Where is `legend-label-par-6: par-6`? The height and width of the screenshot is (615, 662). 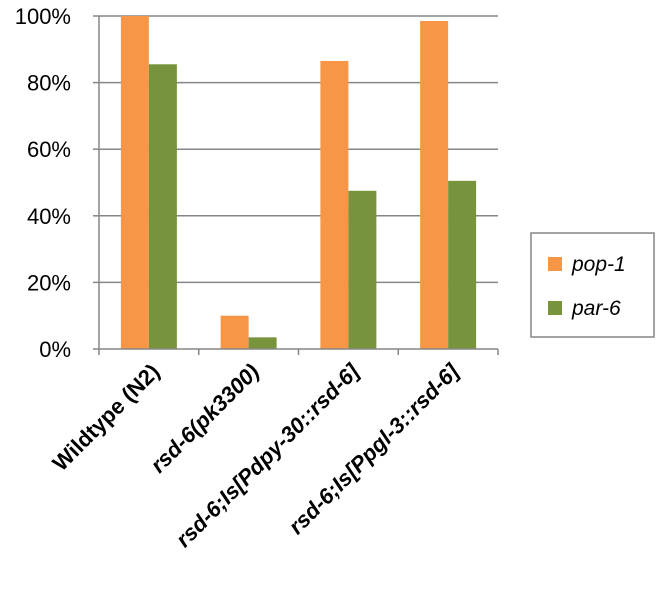
legend-label-par-6: par-6 is located at coordinates (596, 308).